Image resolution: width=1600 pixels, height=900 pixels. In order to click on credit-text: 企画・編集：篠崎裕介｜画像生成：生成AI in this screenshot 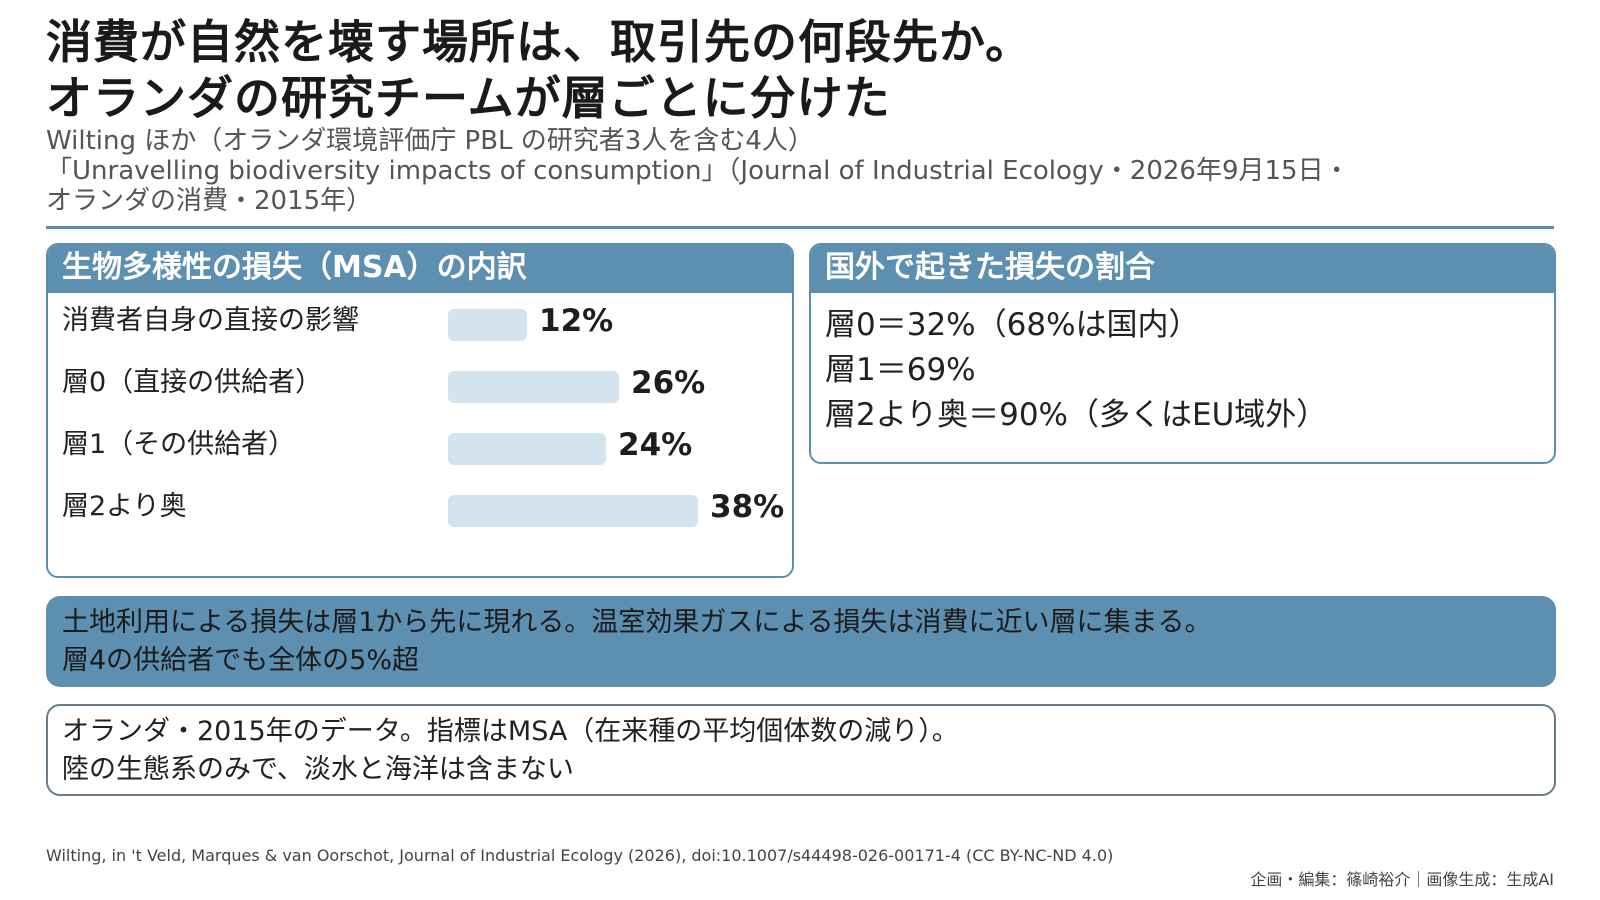, I will do `click(1402, 879)`.